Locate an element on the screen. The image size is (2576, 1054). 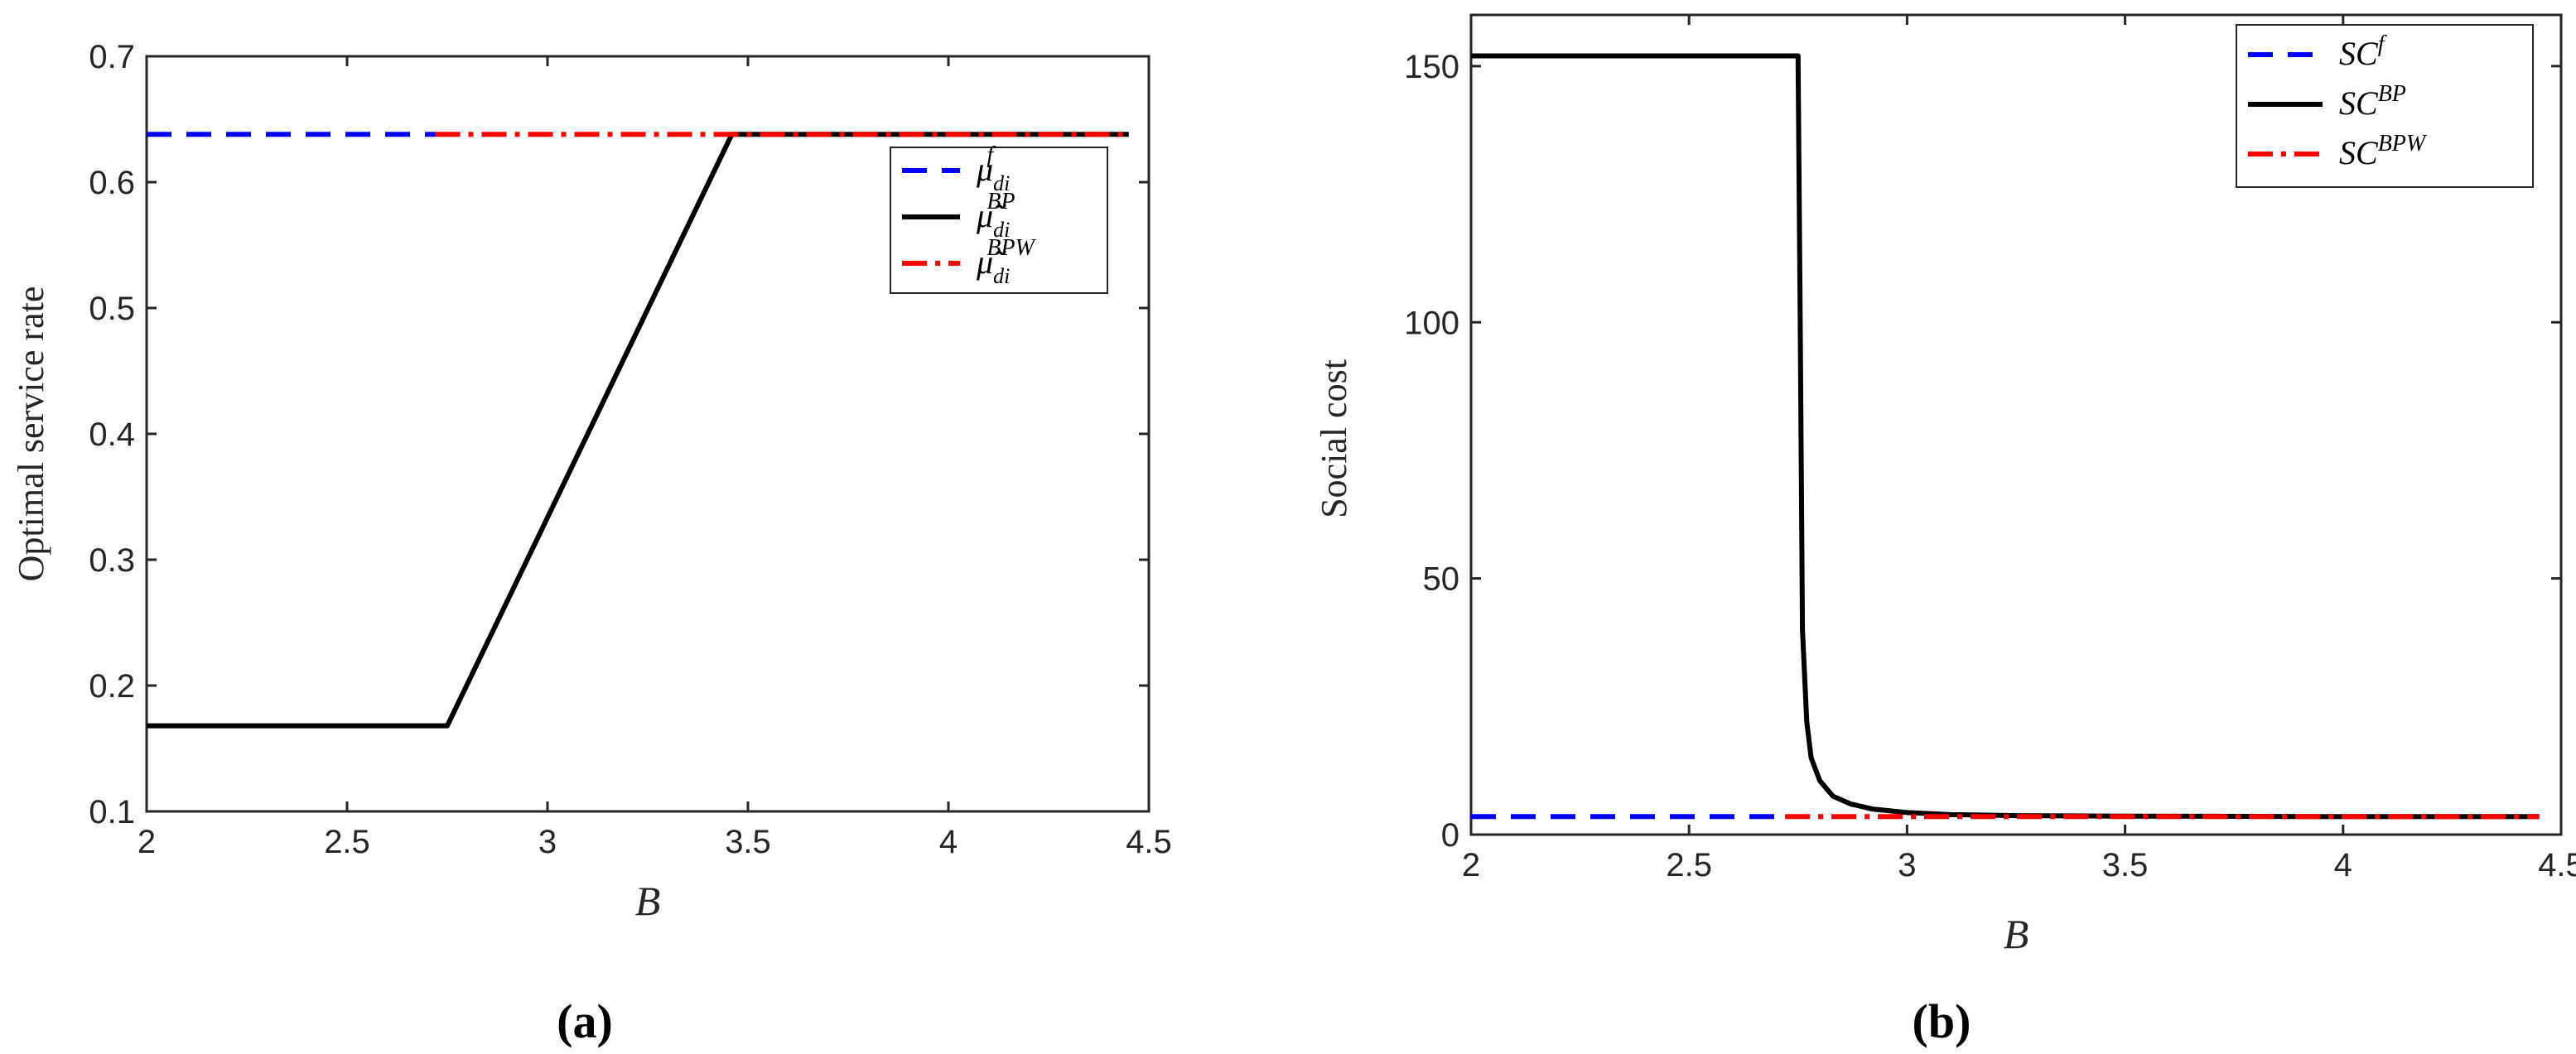
y-tick-label: 100 is located at coordinates (1432, 323).